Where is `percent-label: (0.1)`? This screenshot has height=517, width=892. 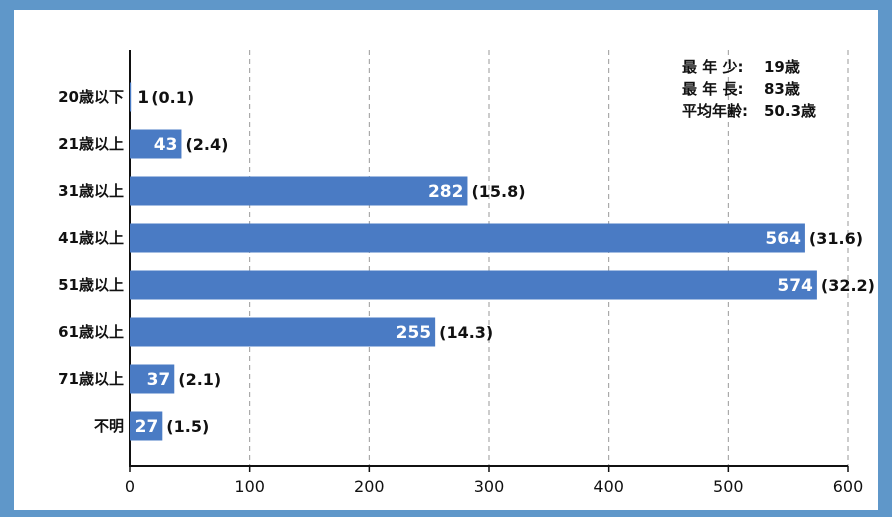 percent-label: (0.1) is located at coordinates (172, 97).